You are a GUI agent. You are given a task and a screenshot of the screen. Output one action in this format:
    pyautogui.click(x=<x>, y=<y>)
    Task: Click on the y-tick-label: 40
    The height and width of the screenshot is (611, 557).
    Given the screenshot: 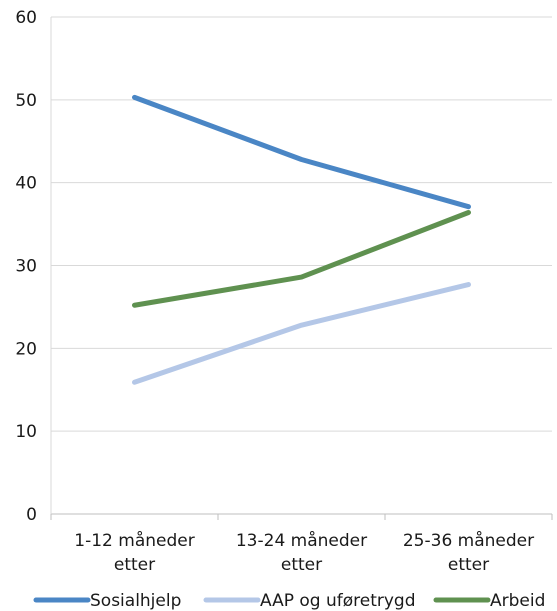 What is the action you would take?
    pyautogui.click(x=26, y=184)
    